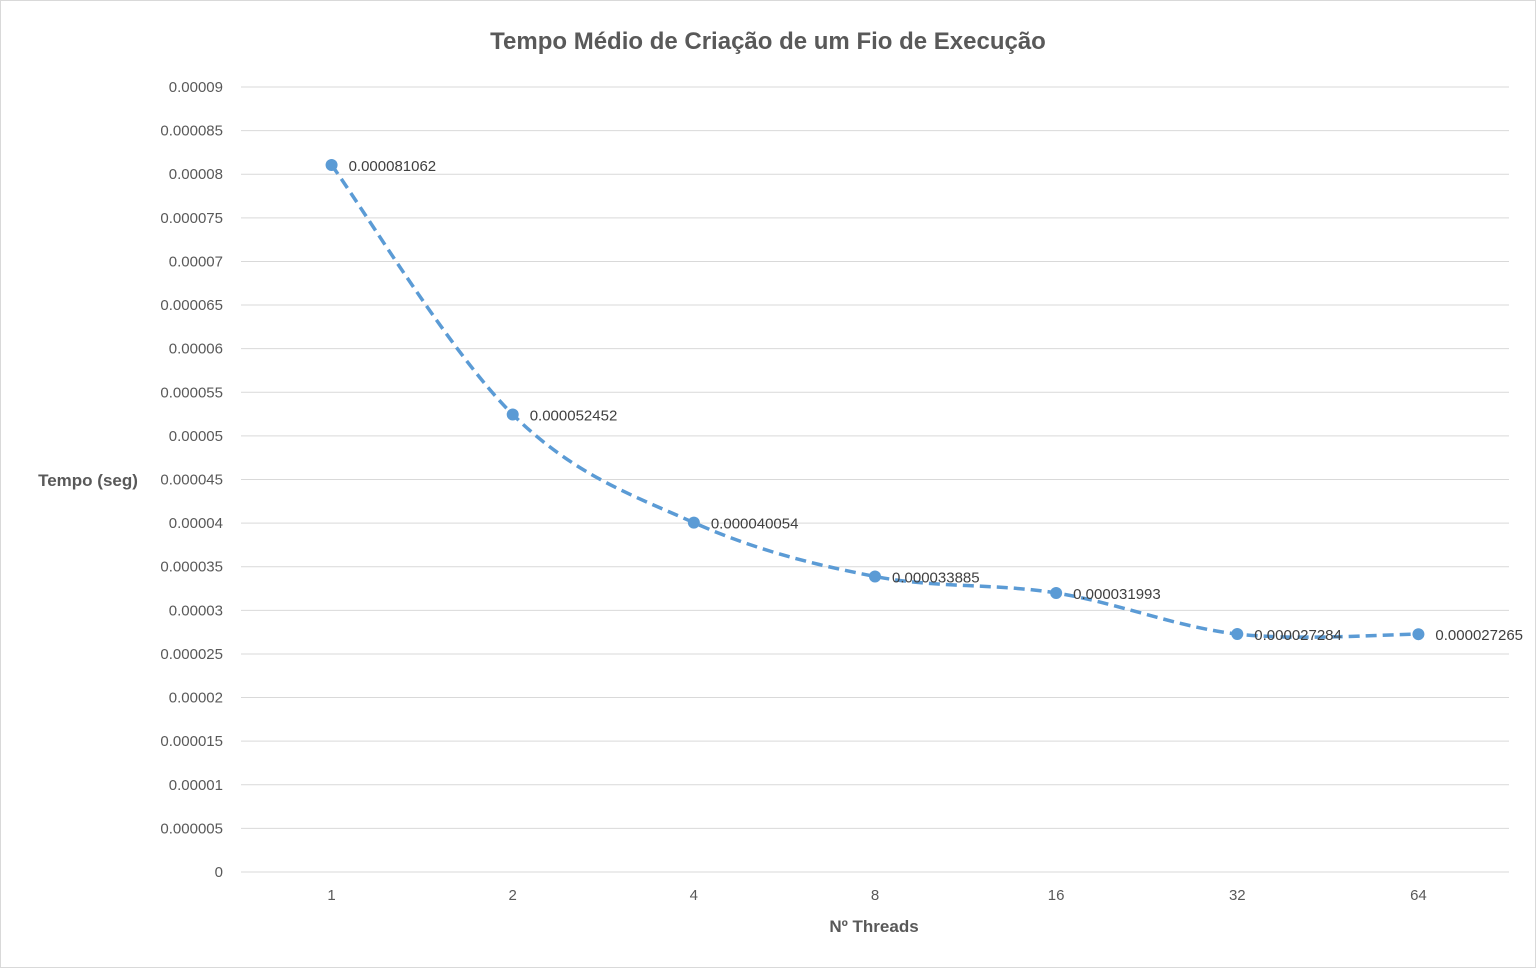  Describe the element at coordinates (191, 305) in the screenshot. I see `y-tick-label: 0.000065` at that location.